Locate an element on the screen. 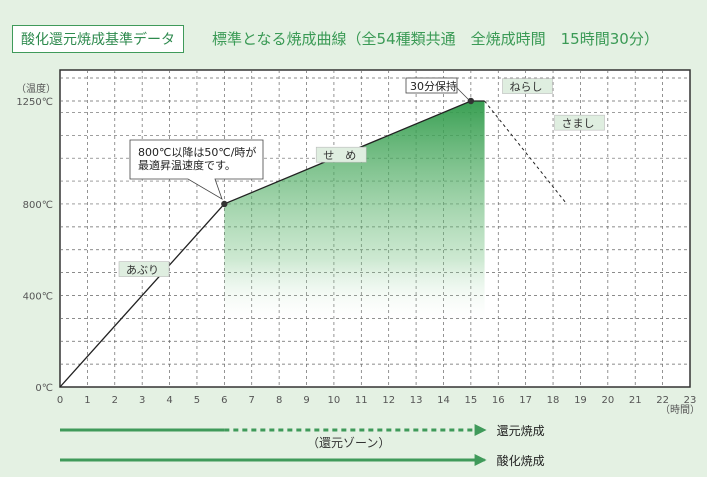 Image resolution: width=707 pixels, height=477 pixels. x-tick-label: 9 is located at coordinates (306, 400).